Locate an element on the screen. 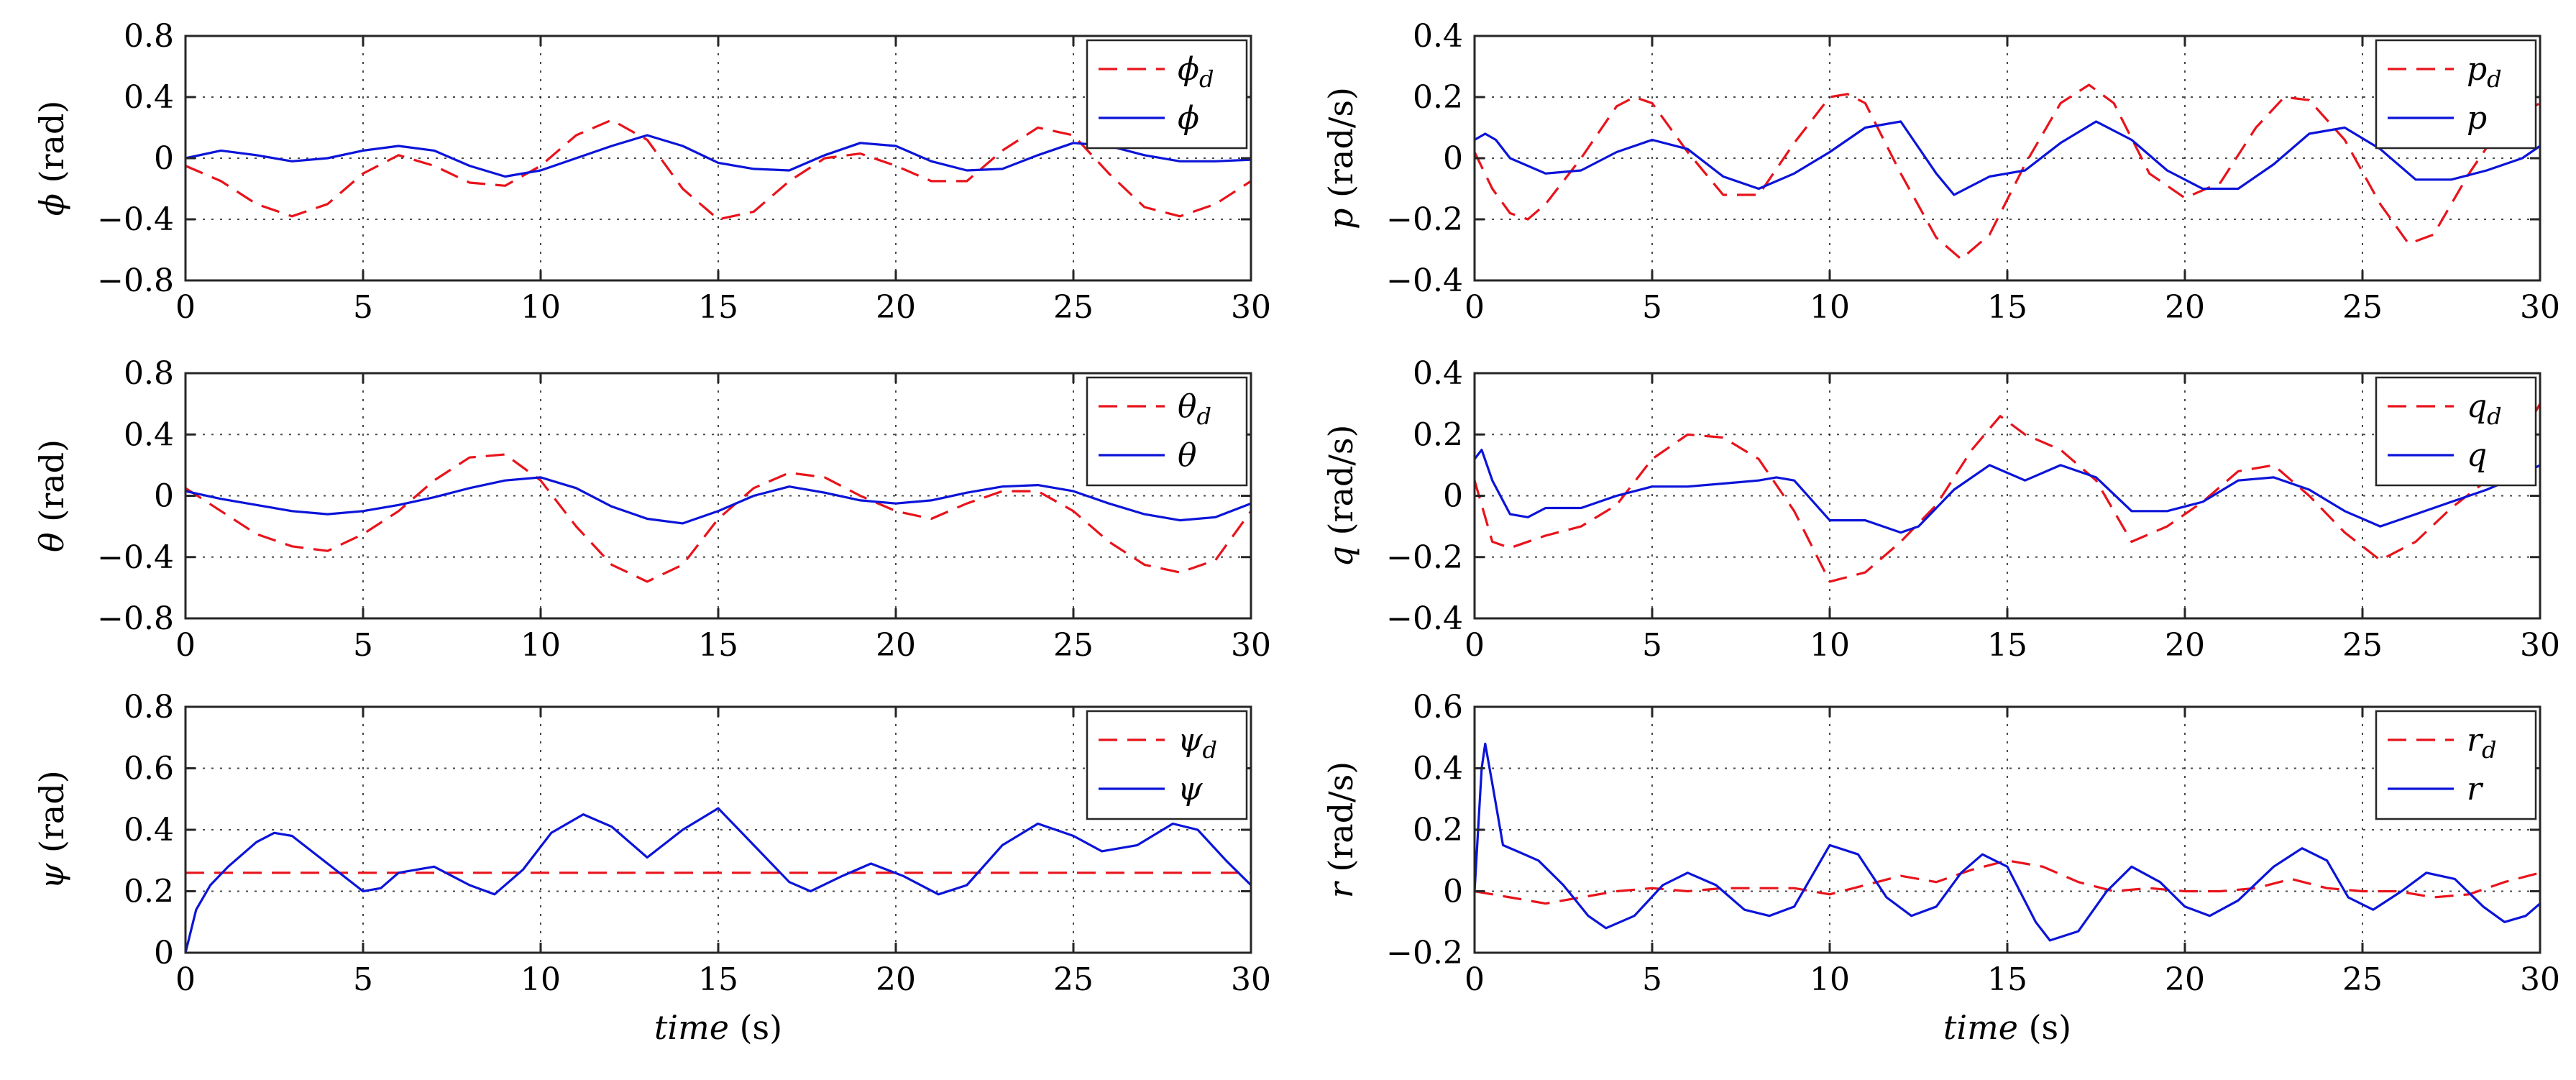  series-line-p-actual is located at coordinates (2007, 158).